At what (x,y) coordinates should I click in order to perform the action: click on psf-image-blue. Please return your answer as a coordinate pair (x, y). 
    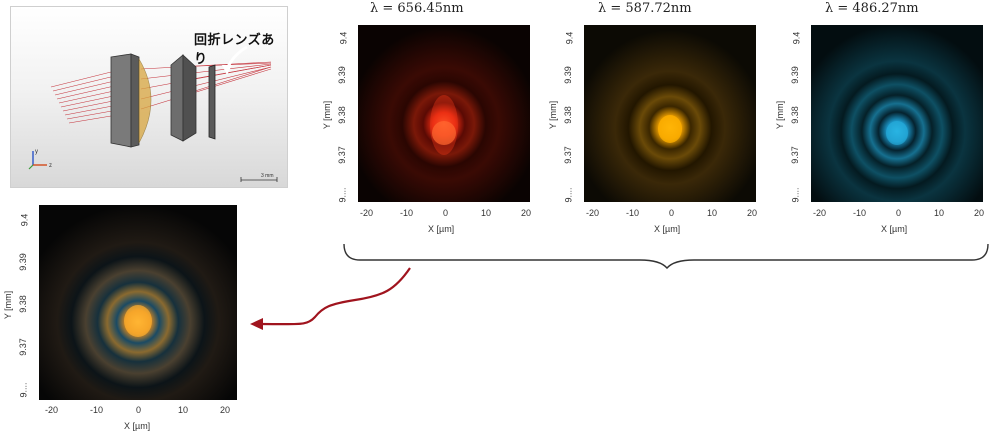
    Looking at the image, I should click on (897, 113).